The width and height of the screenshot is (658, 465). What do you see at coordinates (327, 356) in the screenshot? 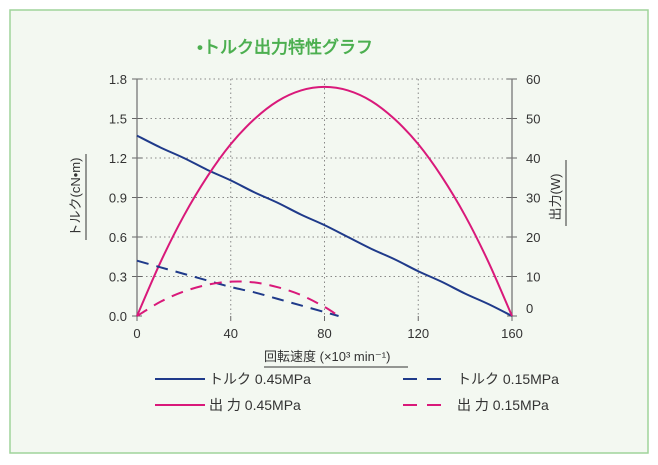
I see `x-axis-label: 回転速度 (×10³ min⁻¹)` at bounding box center [327, 356].